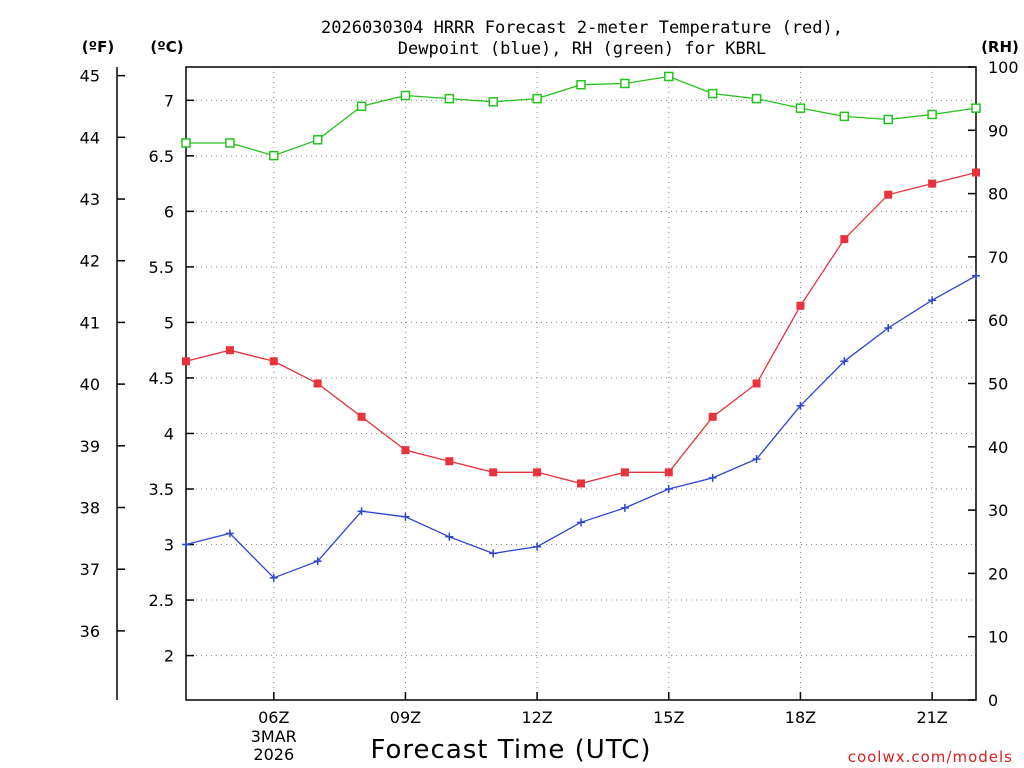 Image resolution: width=1024 pixels, height=768 pixels. I want to click on fahrenheit-tick-label: 38, so click(90, 508).